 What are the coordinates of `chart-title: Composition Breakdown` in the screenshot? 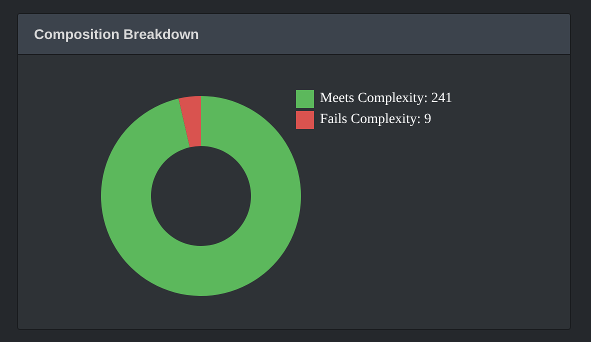 It's located at (294, 34).